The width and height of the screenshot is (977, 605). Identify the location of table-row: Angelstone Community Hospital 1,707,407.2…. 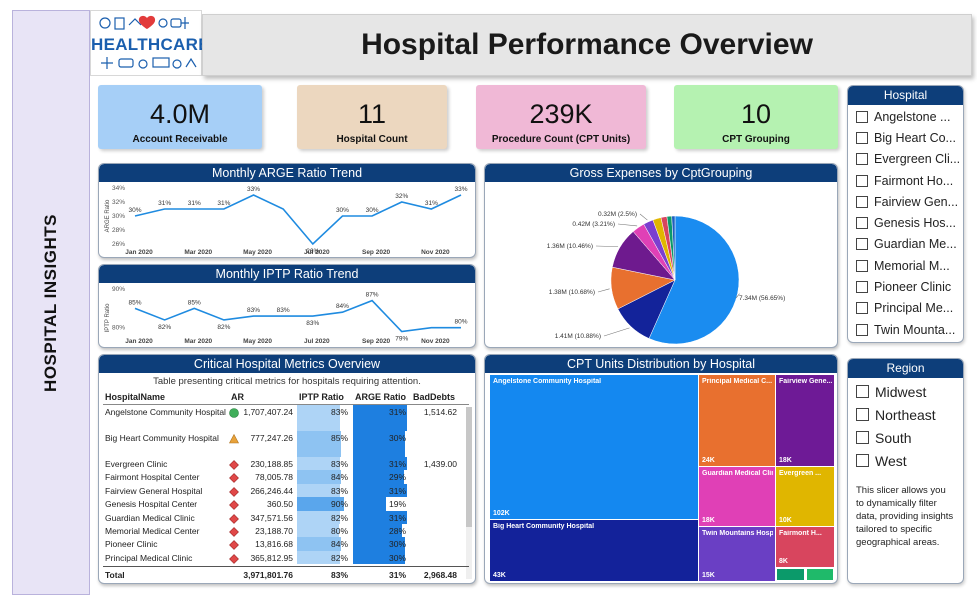
(286, 418).